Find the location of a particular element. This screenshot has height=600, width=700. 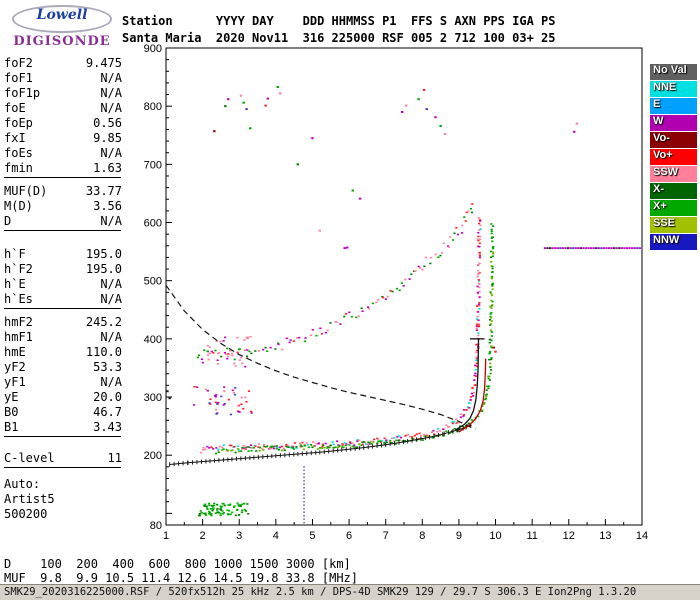

legend-item-vo-: Vo- is located at coordinates (673, 140).